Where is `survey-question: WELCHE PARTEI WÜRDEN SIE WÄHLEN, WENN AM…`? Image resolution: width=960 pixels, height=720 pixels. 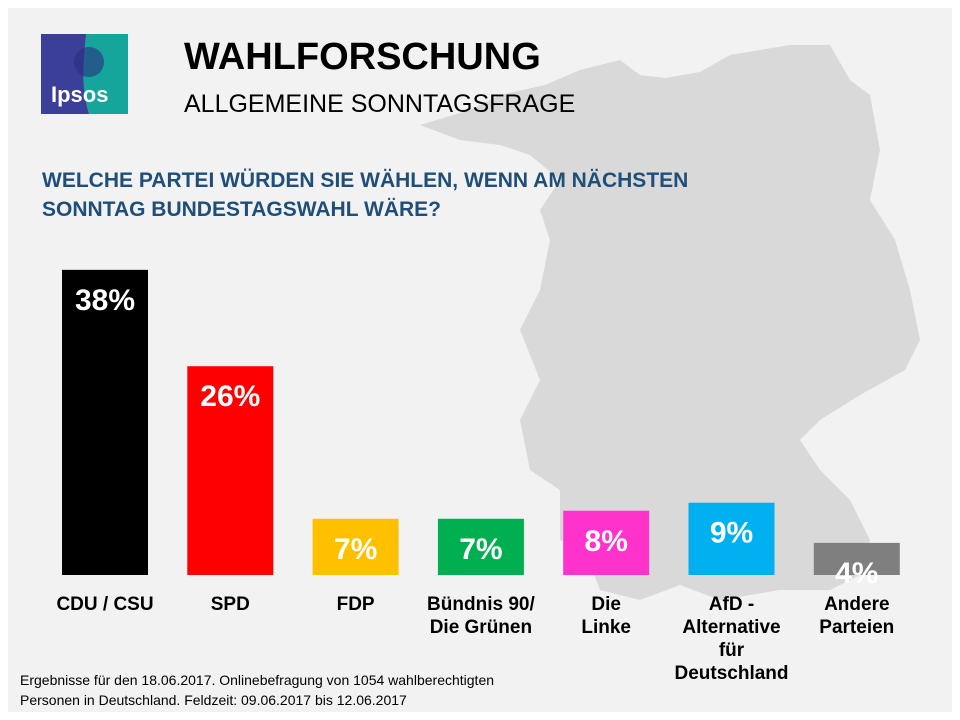
survey-question: WELCHE PARTEI WÜRDEN SIE WÄHLEN, WENN AM… is located at coordinates (402, 195).